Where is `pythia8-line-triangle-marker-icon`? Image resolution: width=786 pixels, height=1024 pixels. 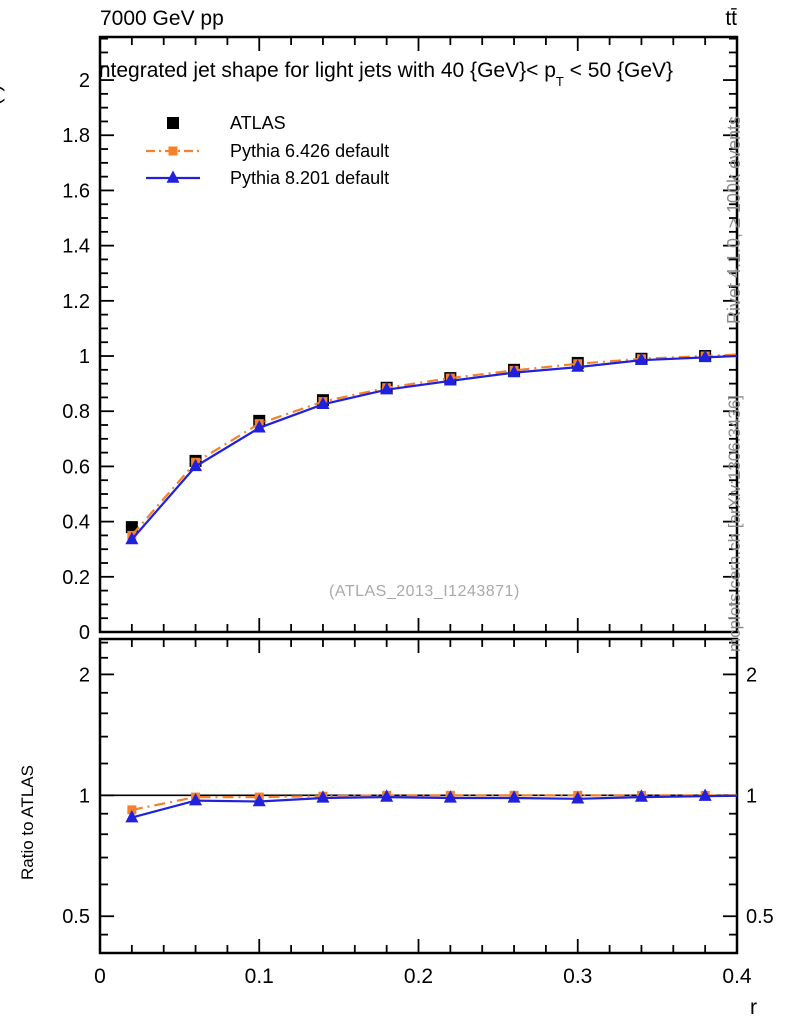
pythia8-line-triangle-marker-icon is located at coordinates (173, 178).